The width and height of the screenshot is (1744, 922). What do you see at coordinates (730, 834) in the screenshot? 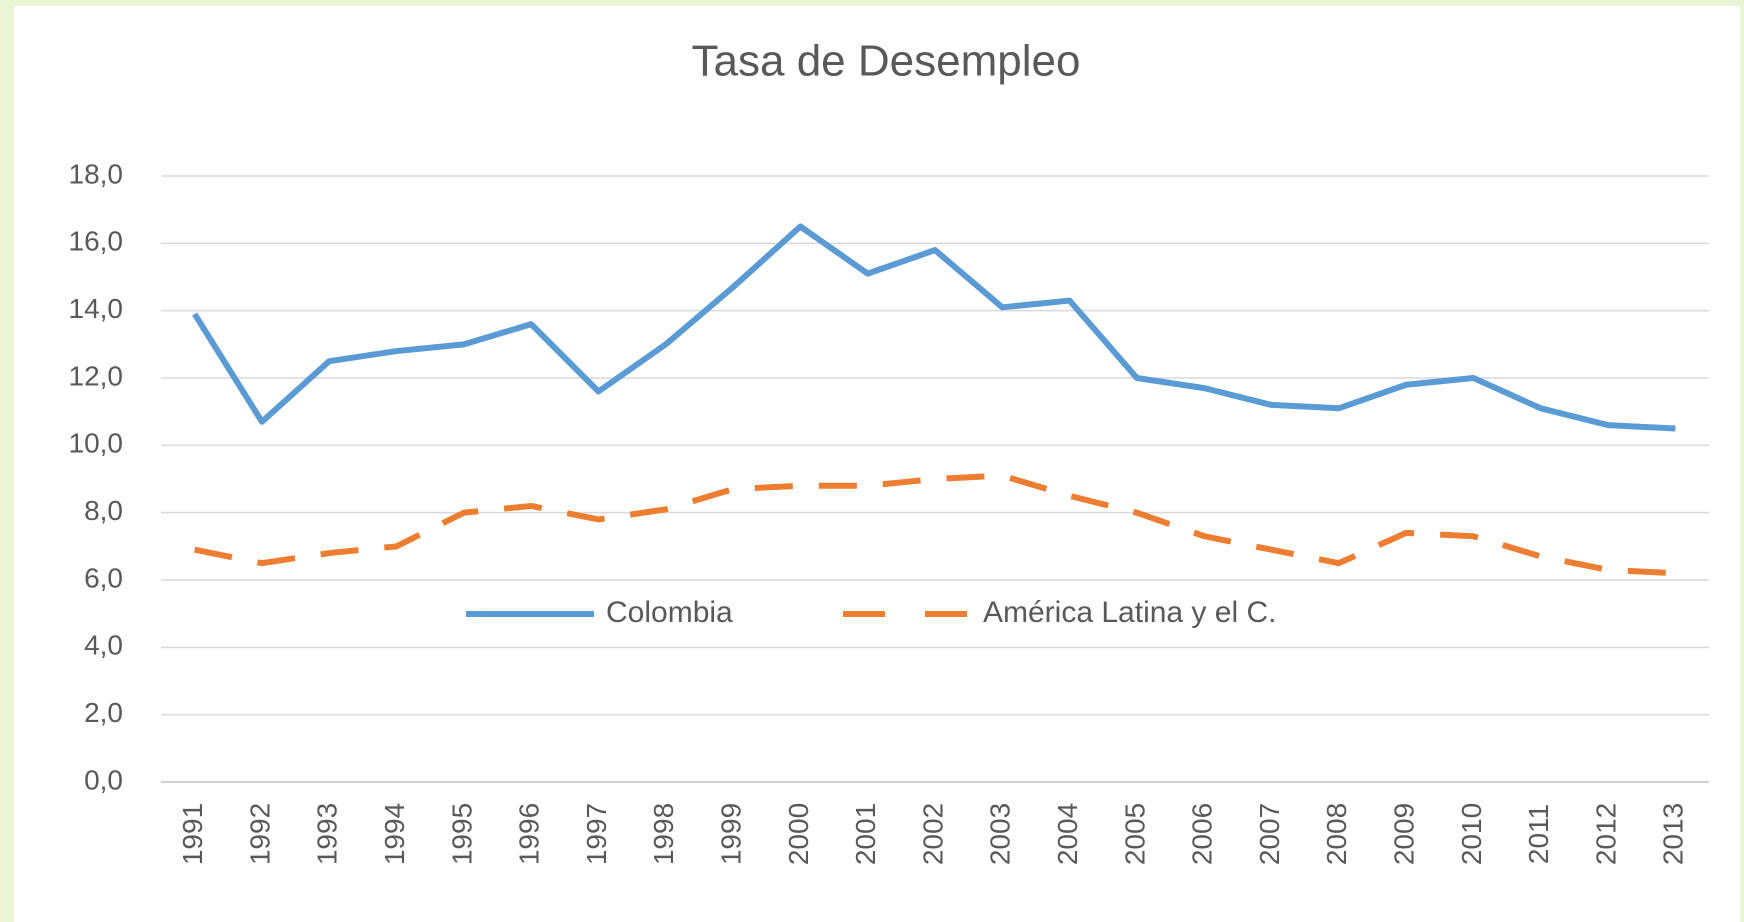
I see `x-tick-label: 1999` at bounding box center [730, 834].